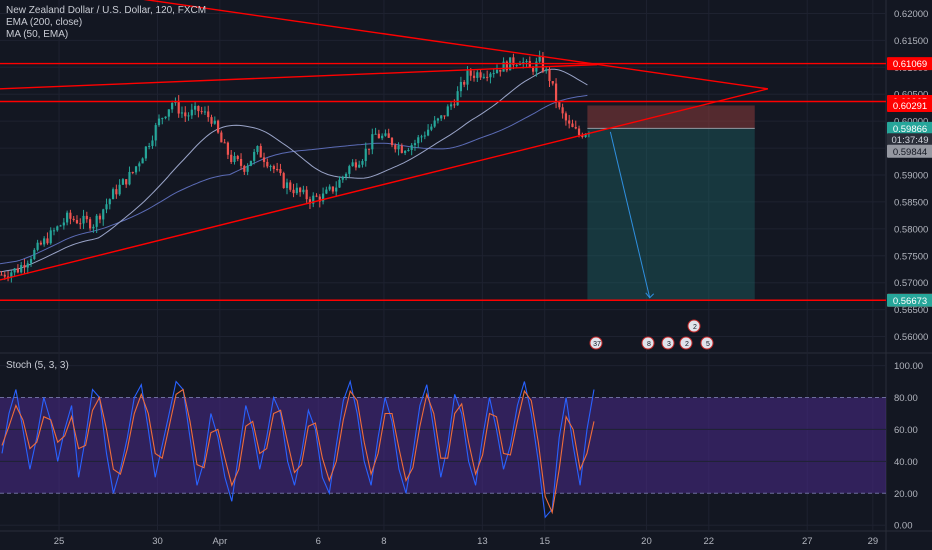 This screenshot has height=550, width=932. What do you see at coordinates (219, 541) in the screenshot?
I see `time-tick-label: Apr` at bounding box center [219, 541].